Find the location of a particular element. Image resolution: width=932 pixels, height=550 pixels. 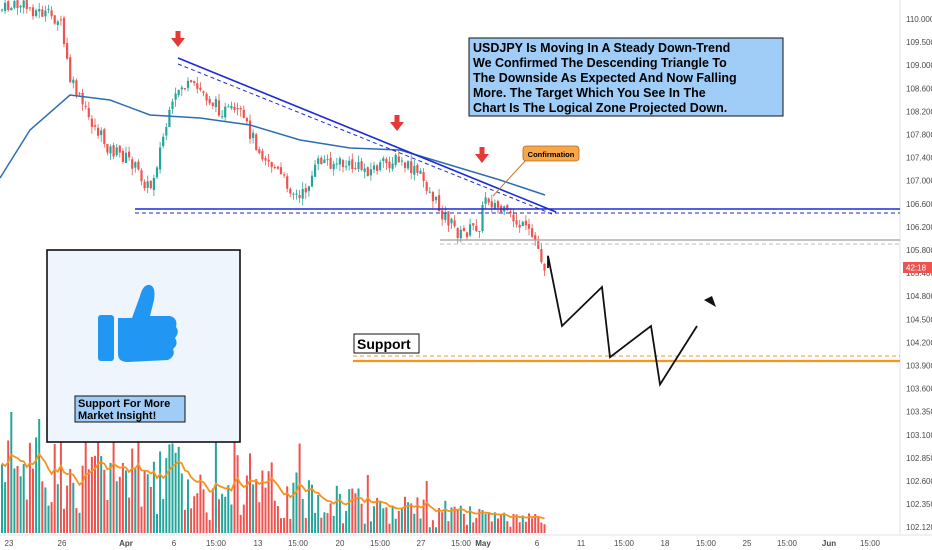

price-tick-label: 107.400 is located at coordinates (919, 158).